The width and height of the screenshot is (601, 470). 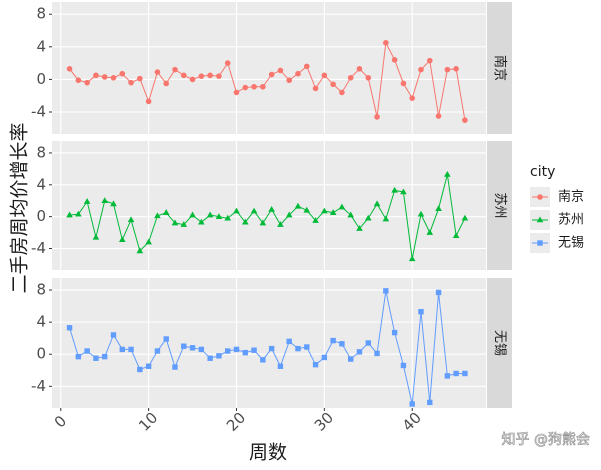 What do you see at coordinates (571, 197) in the screenshot?
I see `legend-label: 南京` at bounding box center [571, 197].